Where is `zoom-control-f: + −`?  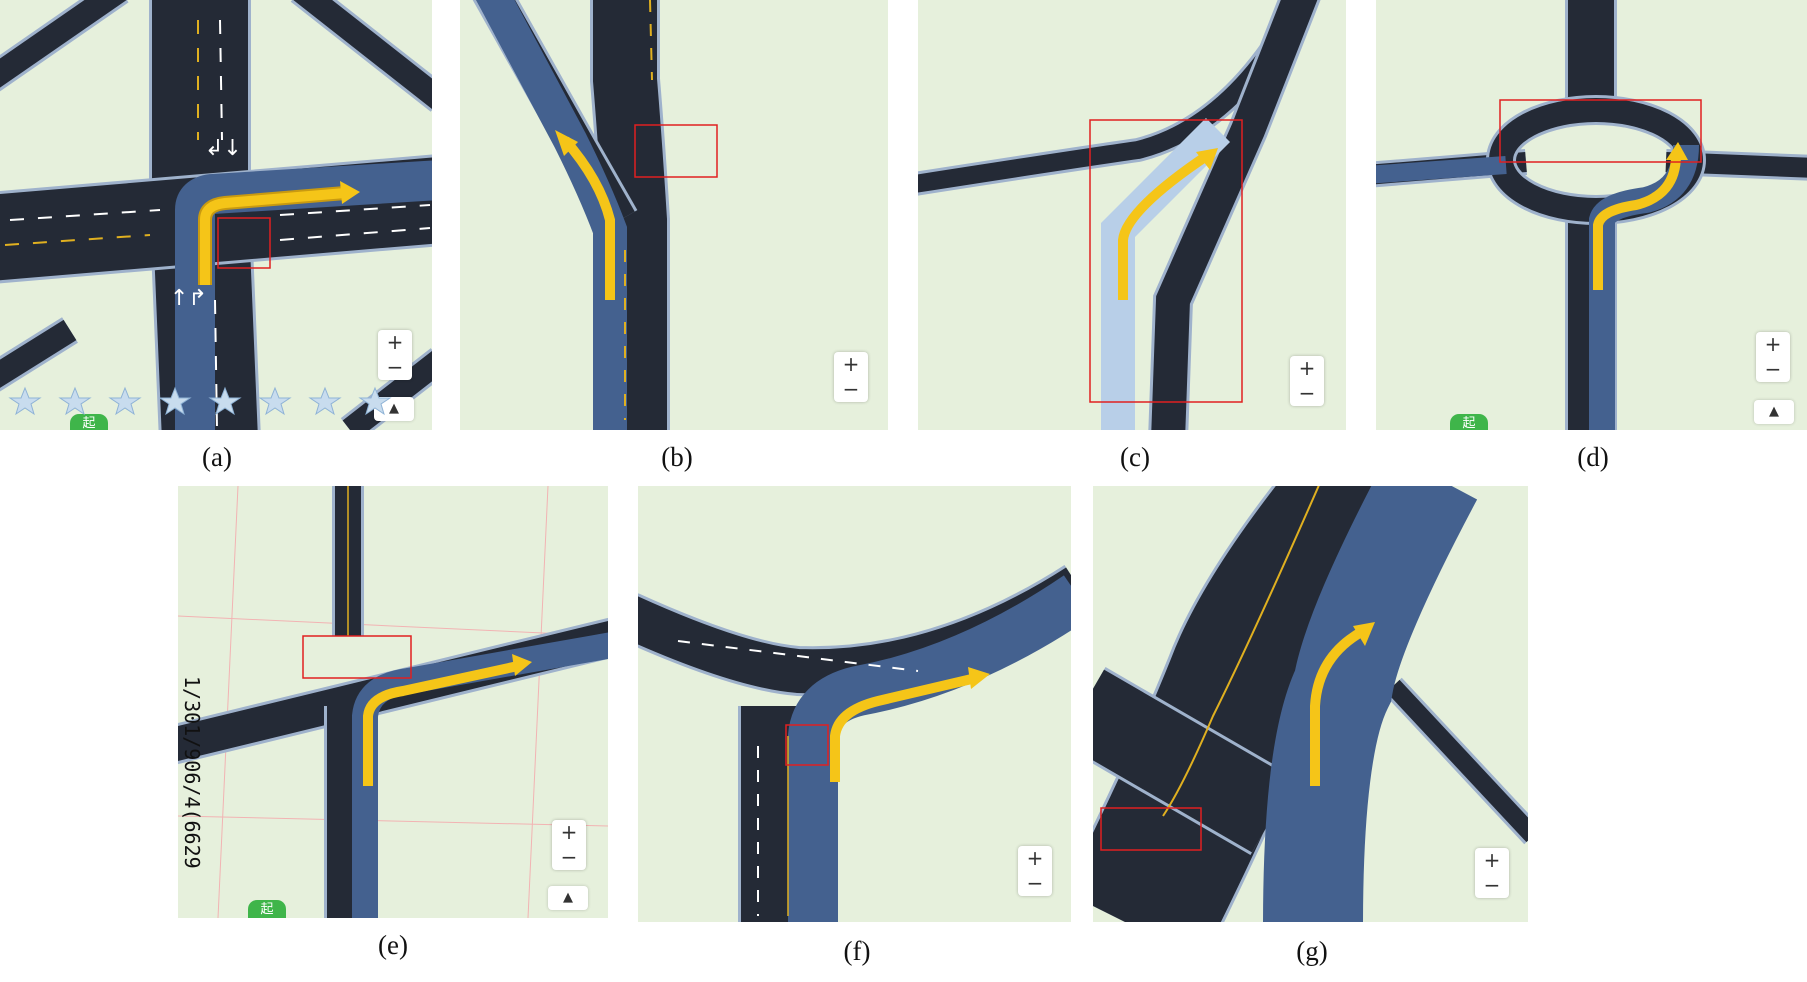
zoom-control-f: + − is located at coordinates (1035, 871).